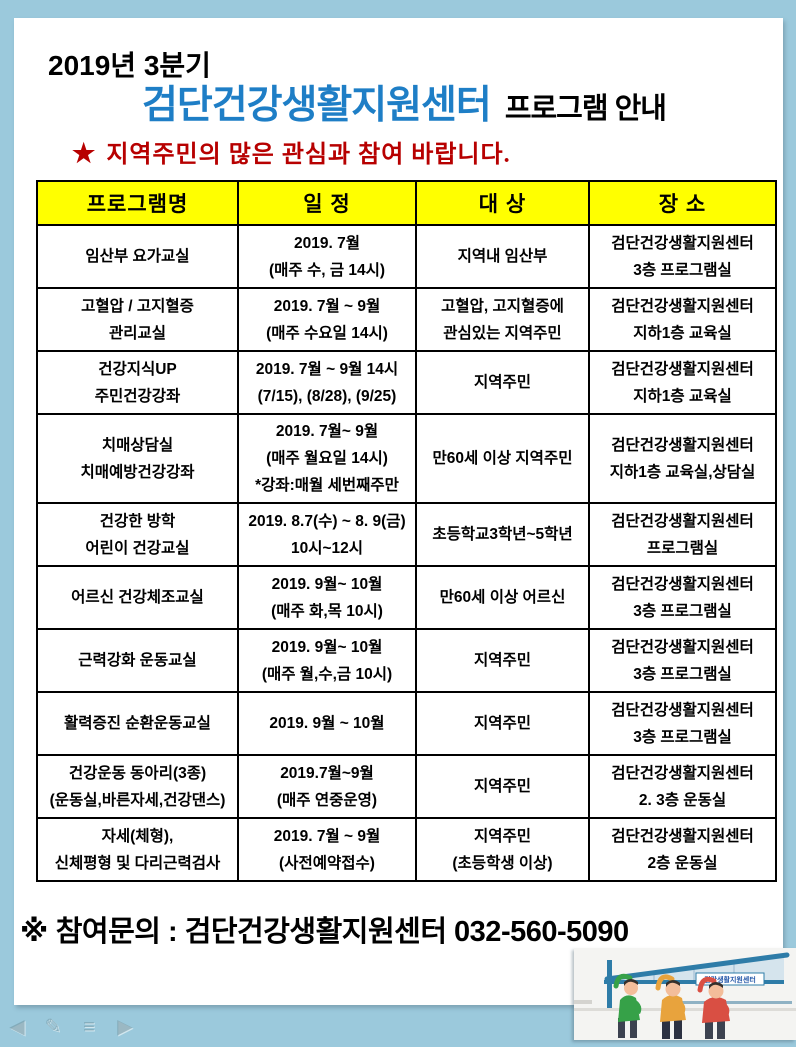 This screenshot has width=796, height=1047. What do you see at coordinates (137, 396) in the screenshot?
I see `cell-line: 주민건강강좌` at bounding box center [137, 396].